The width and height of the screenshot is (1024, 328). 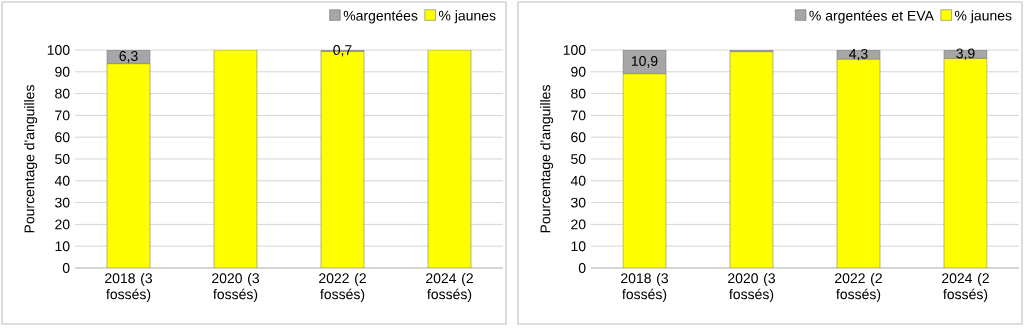 What do you see at coordinates (342, 50) in the screenshot?
I see `data-label: 0,7` at bounding box center [342, 50].